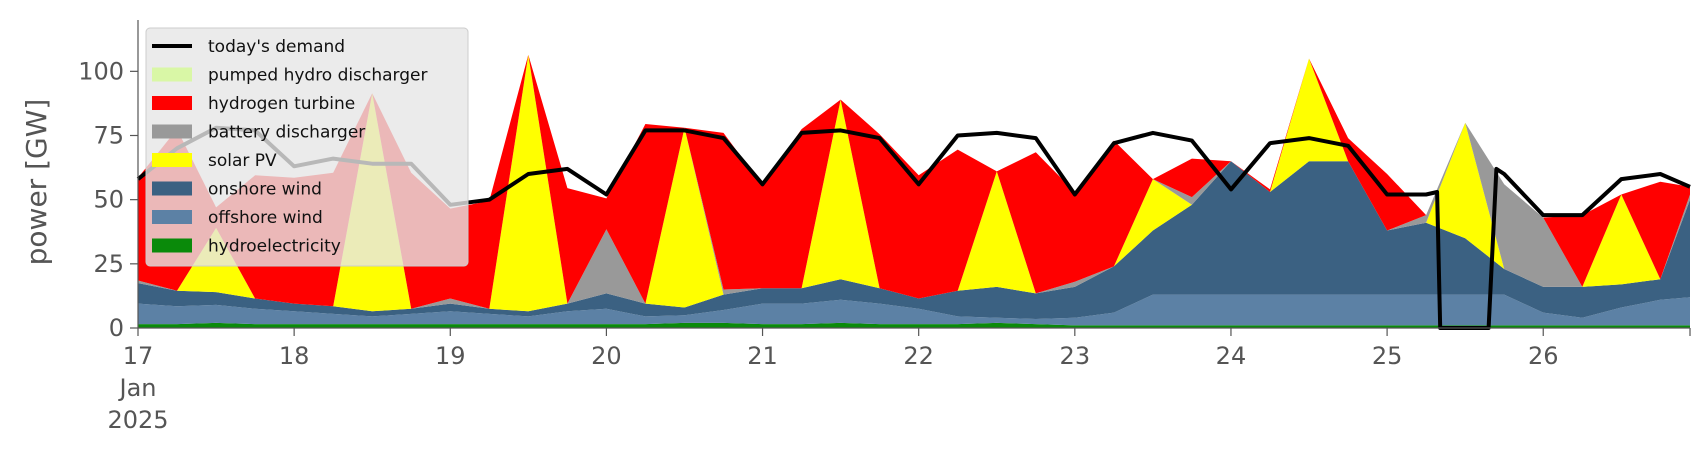 The height and width of the screenshot is (460, 1706). I want to click on legend-swatch-pumped-hydro-discharger, so click(172, 74).